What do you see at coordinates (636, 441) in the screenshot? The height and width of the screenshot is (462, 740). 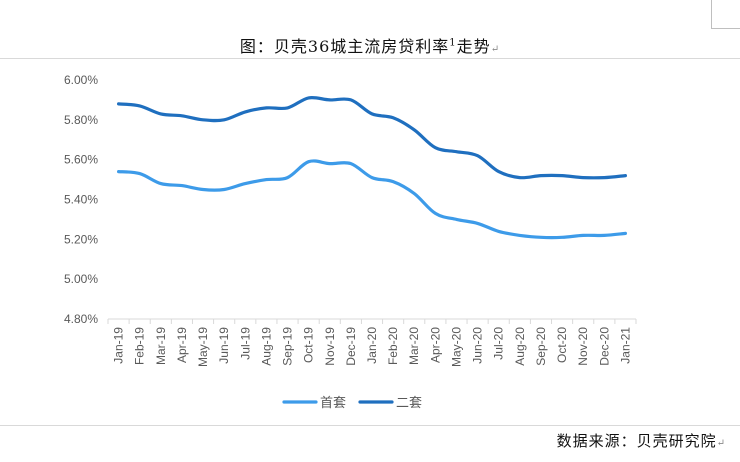 I see `source-text: 数据来源：贝壳研究院` at bounding box center [636, 441].